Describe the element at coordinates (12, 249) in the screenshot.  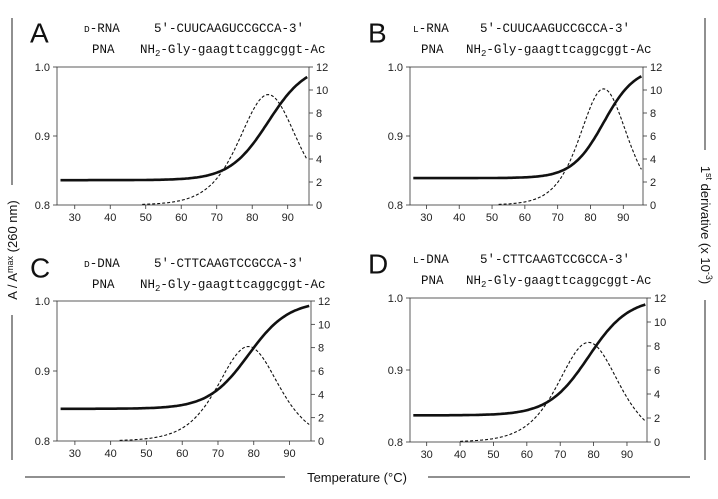
I see `y-left-axis-title: A / Amax (260 nm)` at that location.